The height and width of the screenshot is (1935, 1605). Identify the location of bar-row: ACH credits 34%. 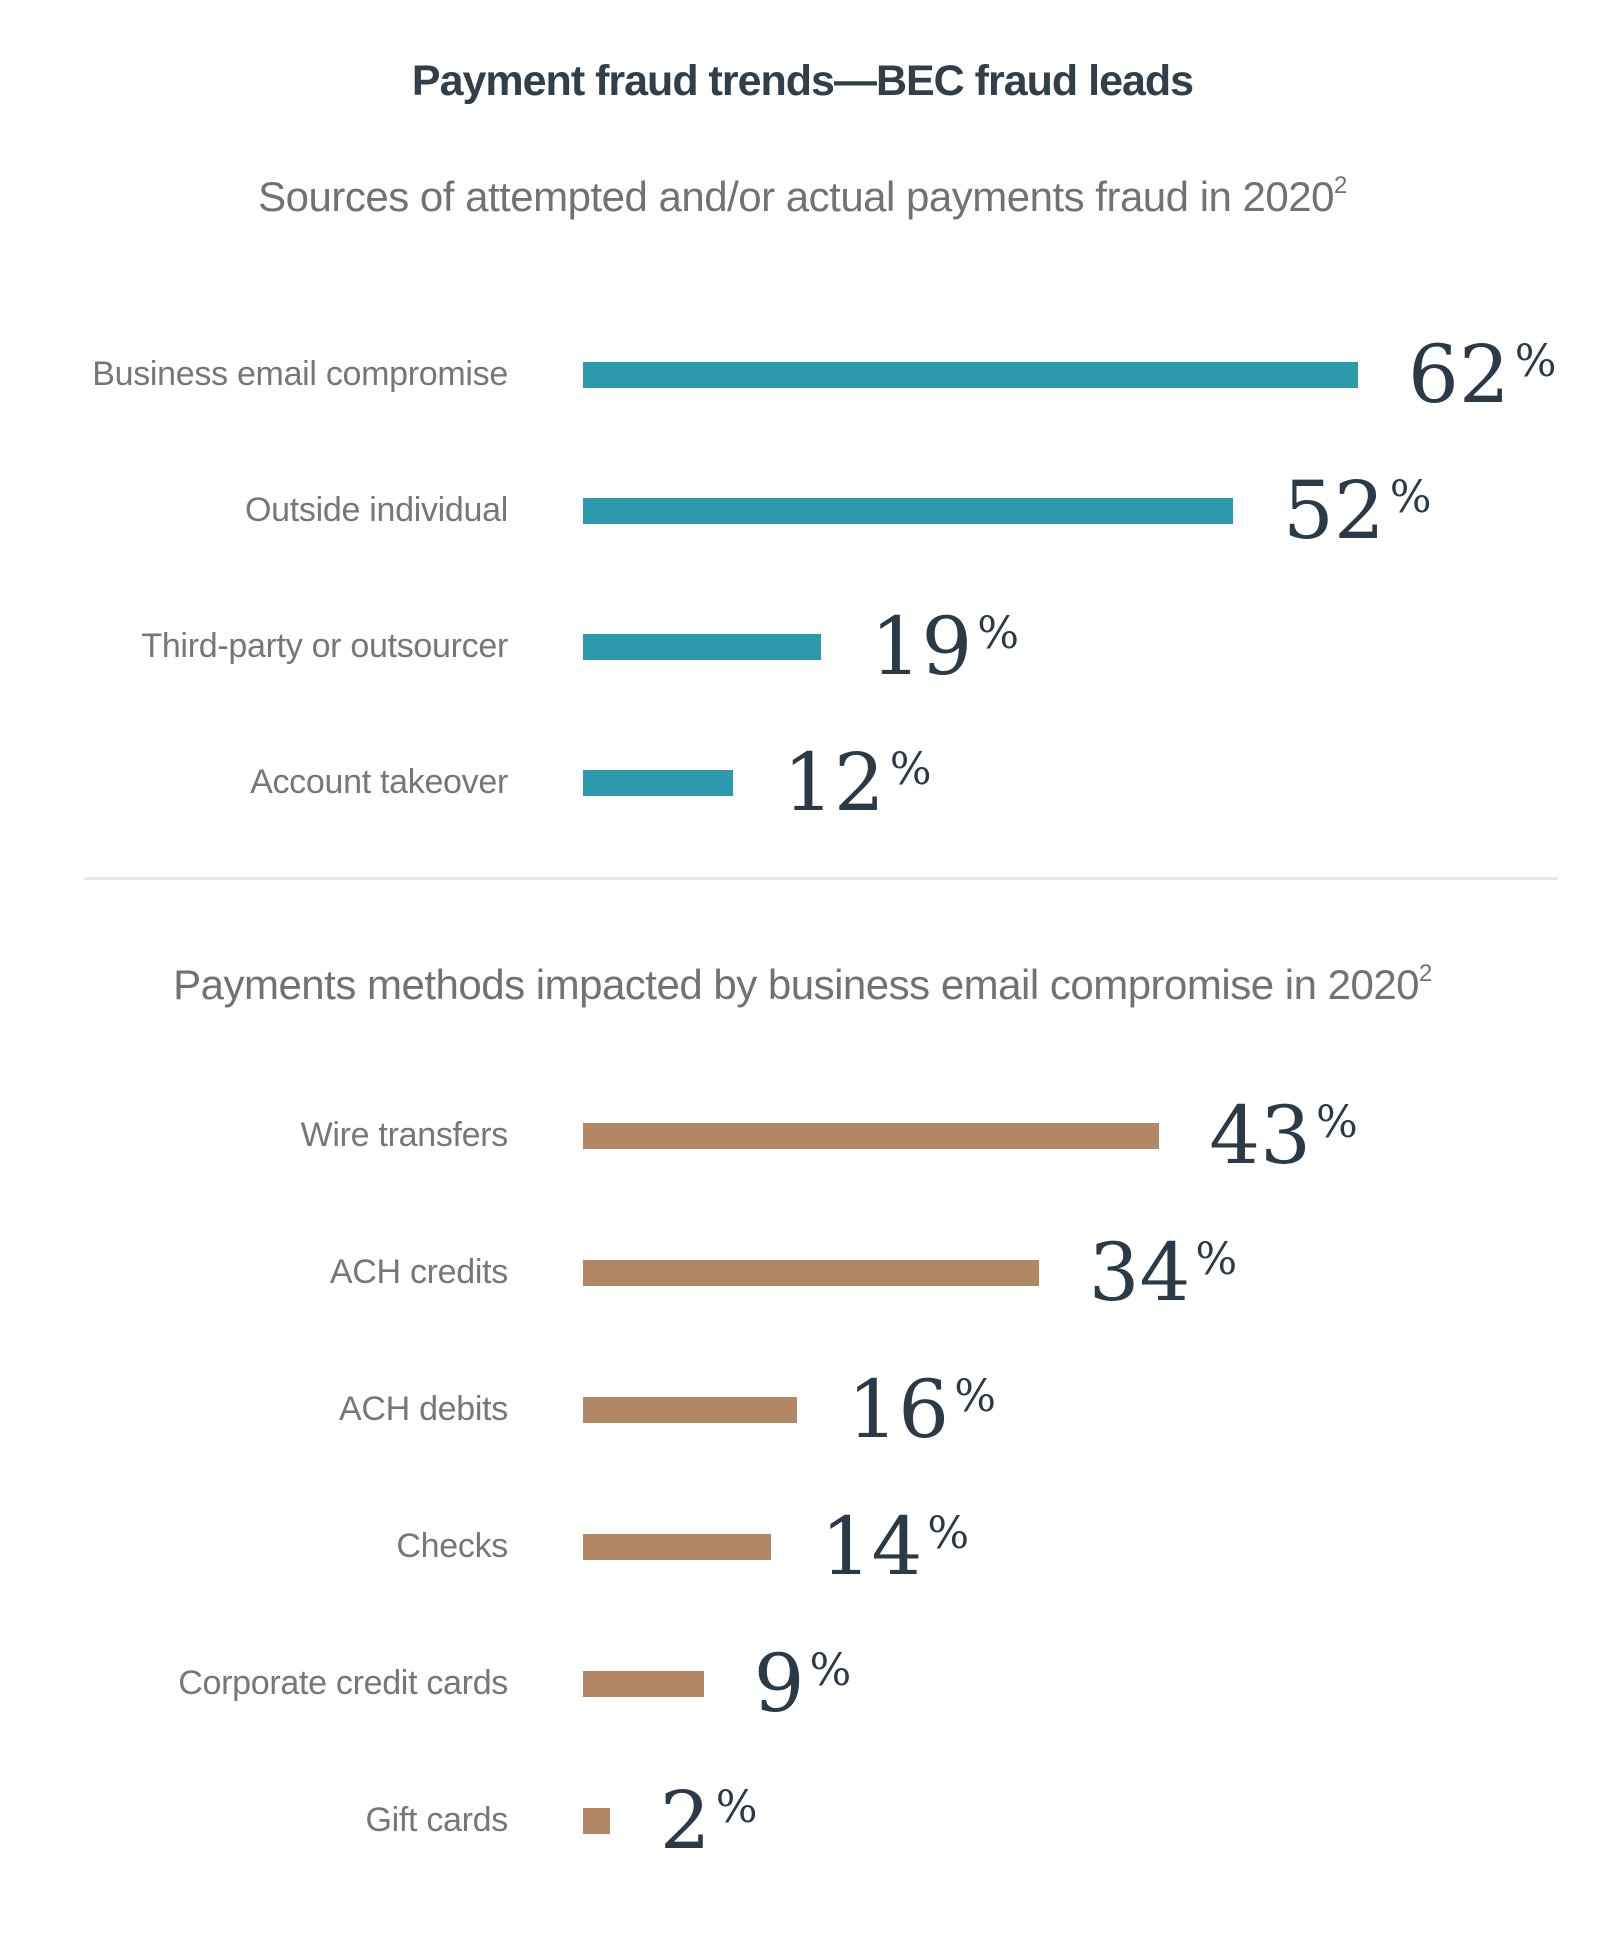
(802, 1272).